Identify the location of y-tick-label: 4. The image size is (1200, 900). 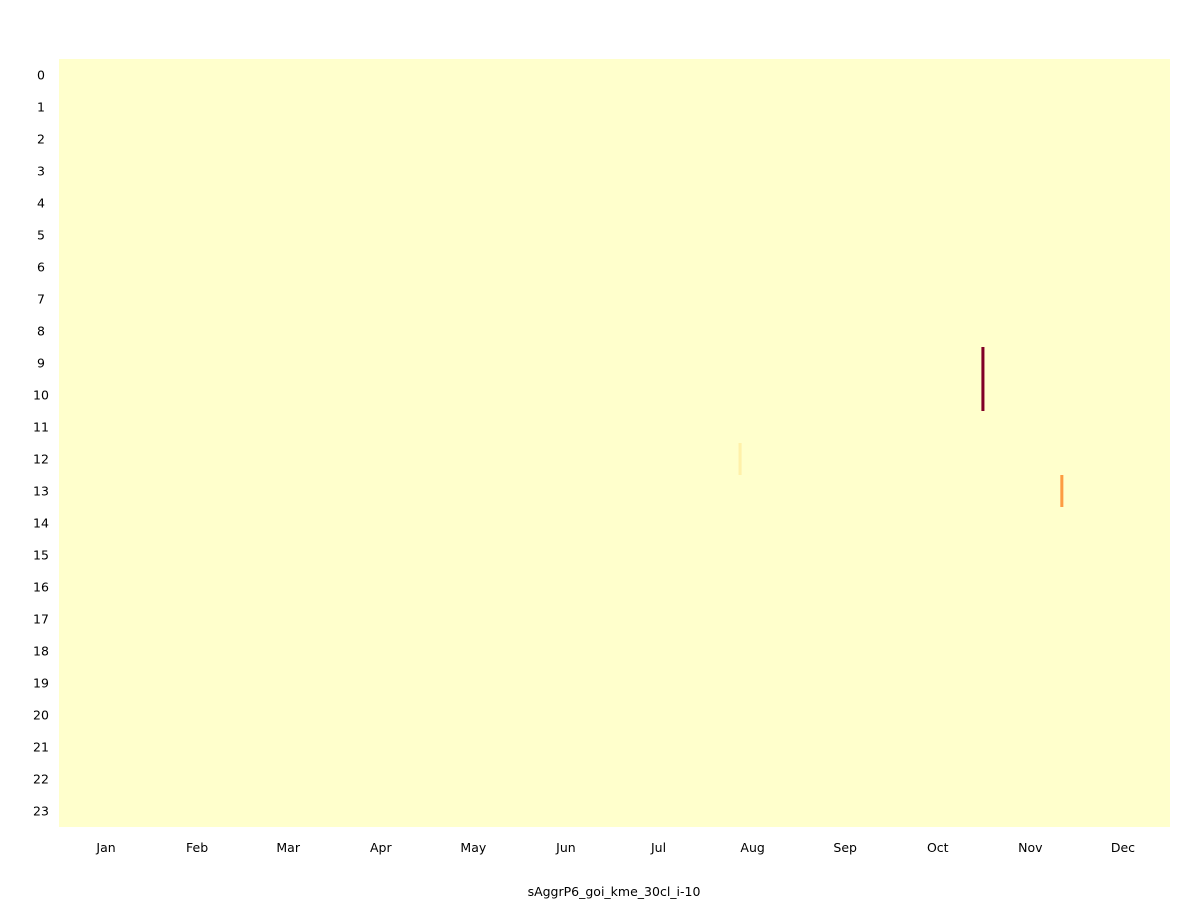
(41, 203).